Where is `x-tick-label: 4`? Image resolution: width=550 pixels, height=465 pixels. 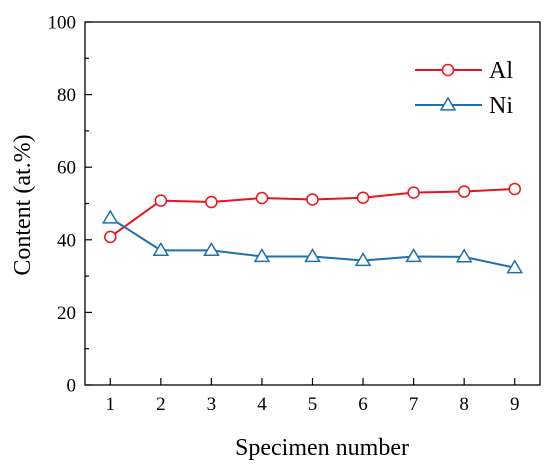 x-tick-label: 4 is located at coordinates (262, 404).